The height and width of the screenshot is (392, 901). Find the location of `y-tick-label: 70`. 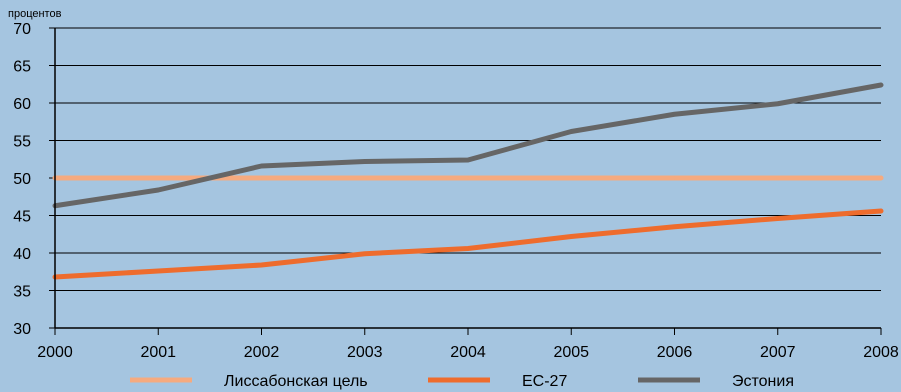

y-tick-label: 70 is located at coordinates (22, 29).